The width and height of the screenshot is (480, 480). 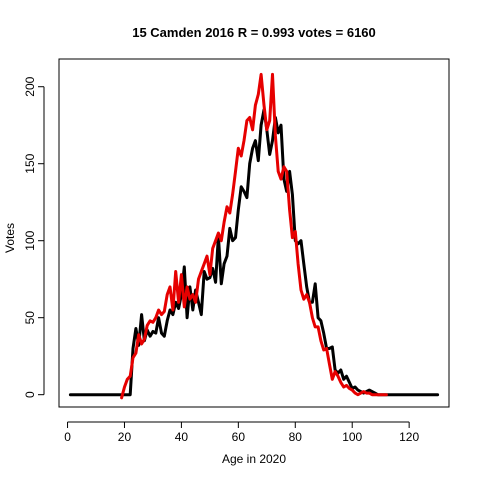 I want to click on x-tick-label: 100, so click(x=352, y=437).